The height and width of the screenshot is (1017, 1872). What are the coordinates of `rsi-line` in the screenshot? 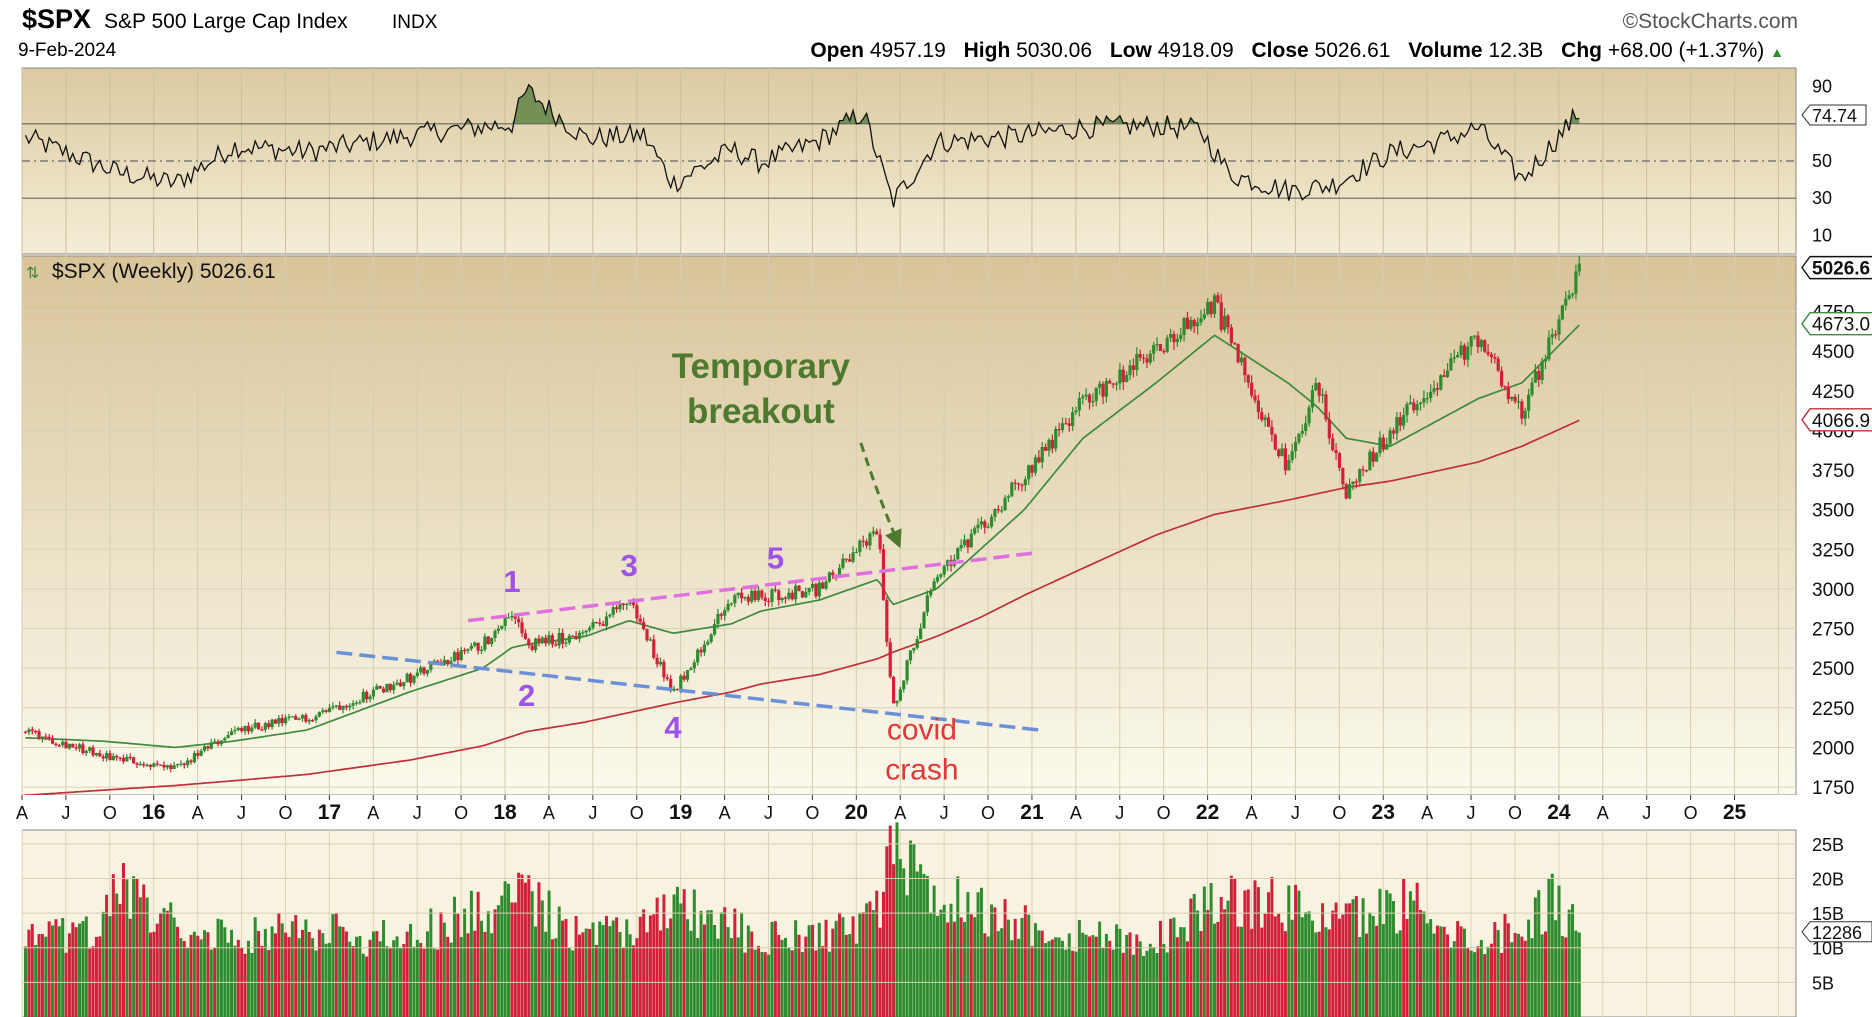 It's located at (802, 145).